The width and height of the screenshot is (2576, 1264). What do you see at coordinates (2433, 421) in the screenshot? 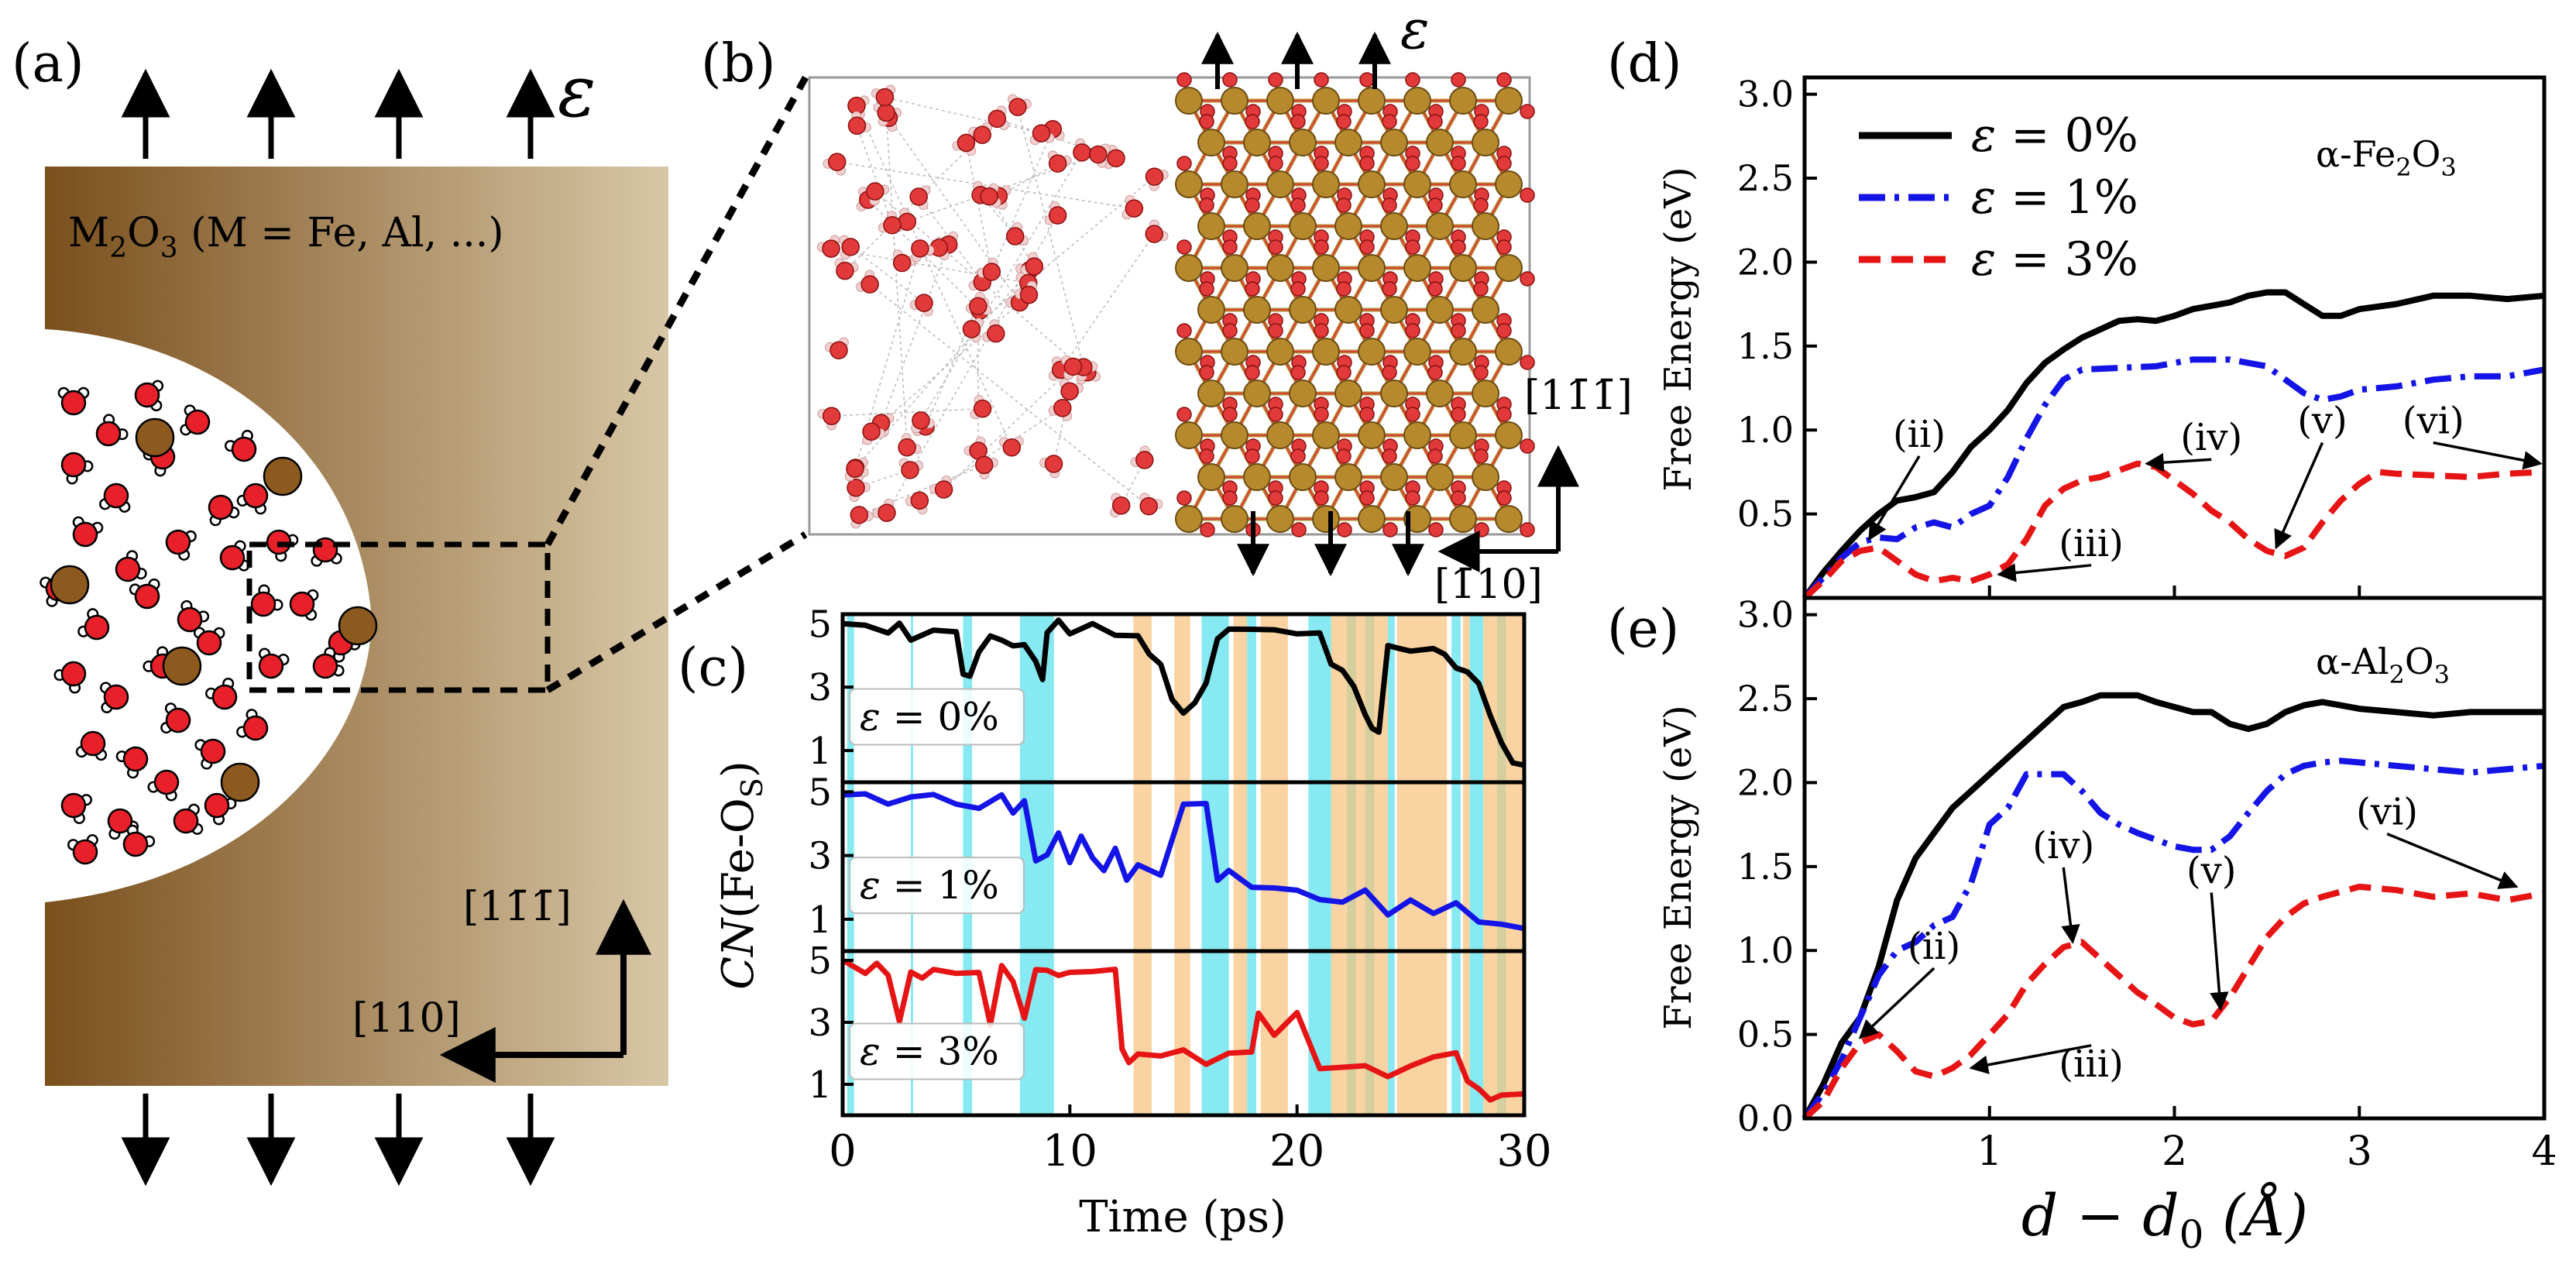
I see `annotation-label: (vi)` at bounding box center [2433, 421].